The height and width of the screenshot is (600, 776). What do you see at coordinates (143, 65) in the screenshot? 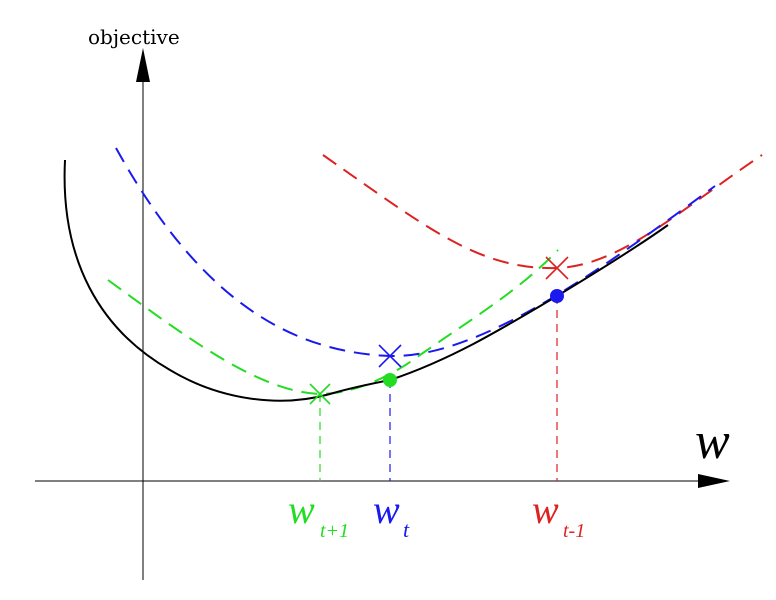
I see `y-axis-arrowhead` at bounding box center [143, 65].